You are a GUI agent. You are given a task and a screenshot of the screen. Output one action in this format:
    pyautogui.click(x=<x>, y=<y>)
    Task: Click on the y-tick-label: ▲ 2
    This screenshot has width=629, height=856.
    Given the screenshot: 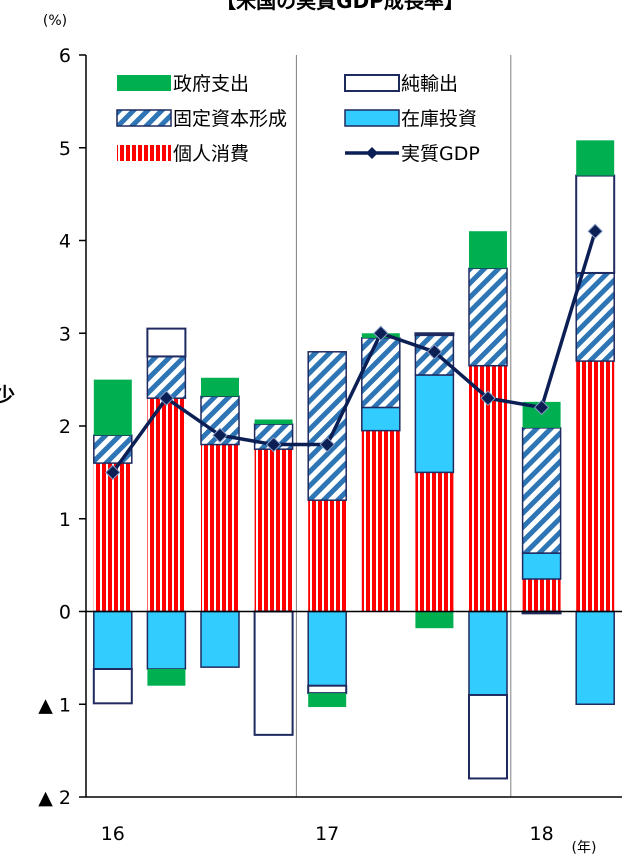 What is the action you would take?
    pyautogui.click(x=54, y=798)
    